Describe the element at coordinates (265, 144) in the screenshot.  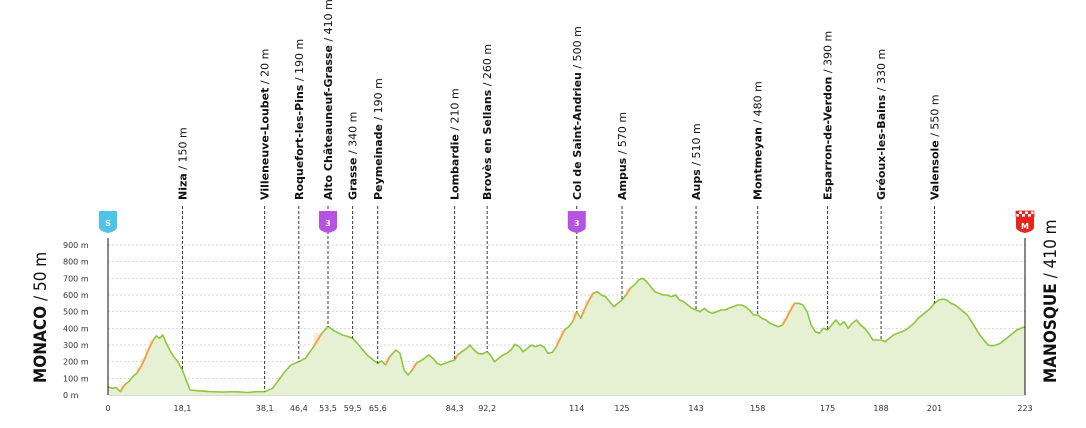
I see `waypoint-name: Villeneuve-Loubet` at that location.